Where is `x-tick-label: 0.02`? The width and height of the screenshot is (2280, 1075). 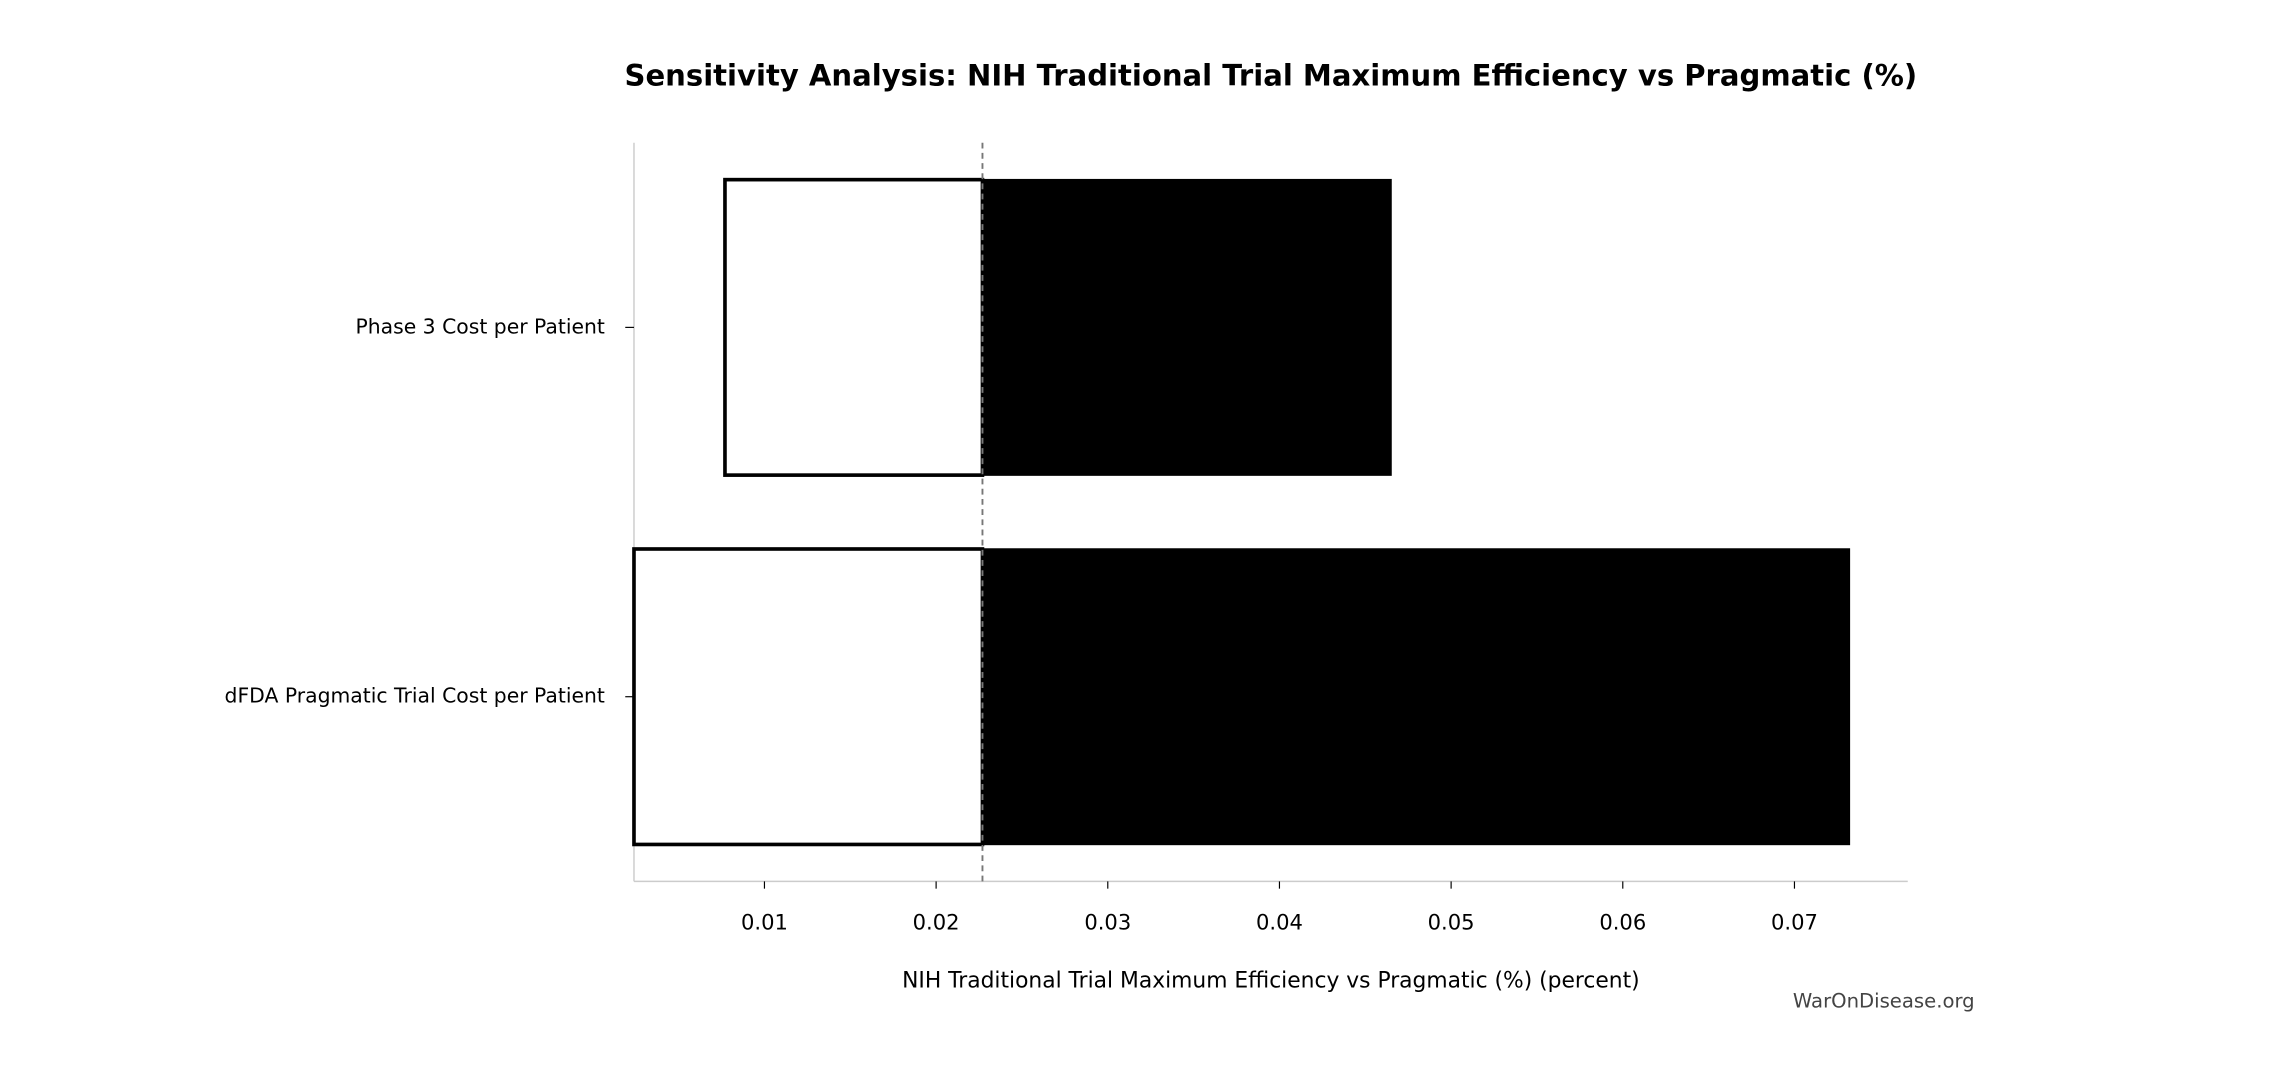 x-tick-label: 0.02 is located at coordinates (936, 922).